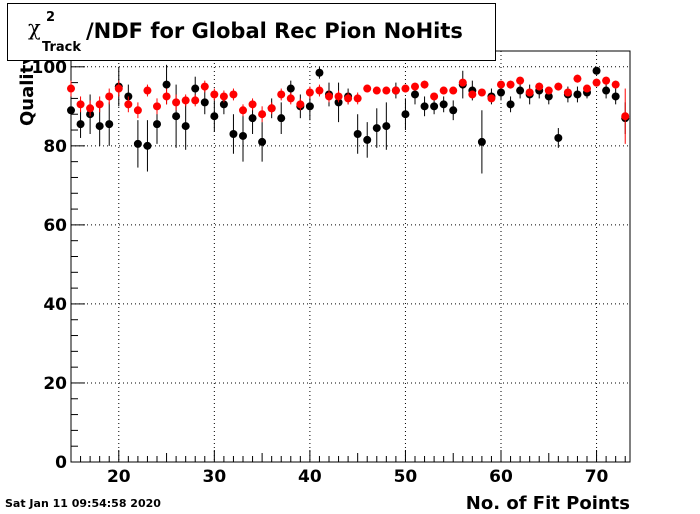 This screenshot has height=514, width=700. What do you see at coordinates (55, 305) in the screenshot?
I see `y-tick-label: 40` at bounding box center [55, 305].